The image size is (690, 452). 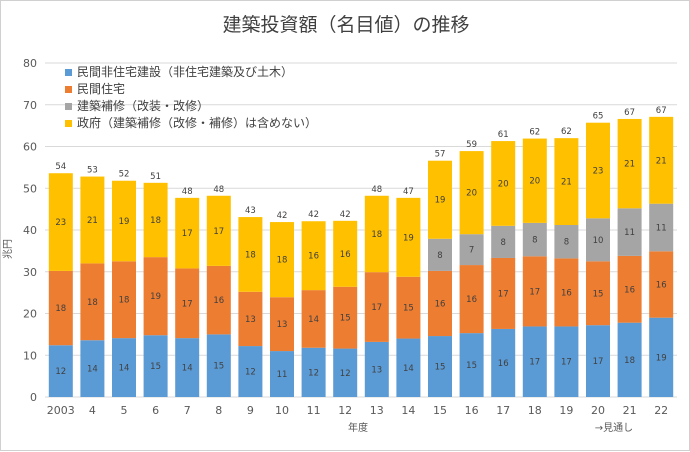 I want to click on legend-label: 民間非住宅建設（非住宅建築及び土木）, so click(x=185, y=71).